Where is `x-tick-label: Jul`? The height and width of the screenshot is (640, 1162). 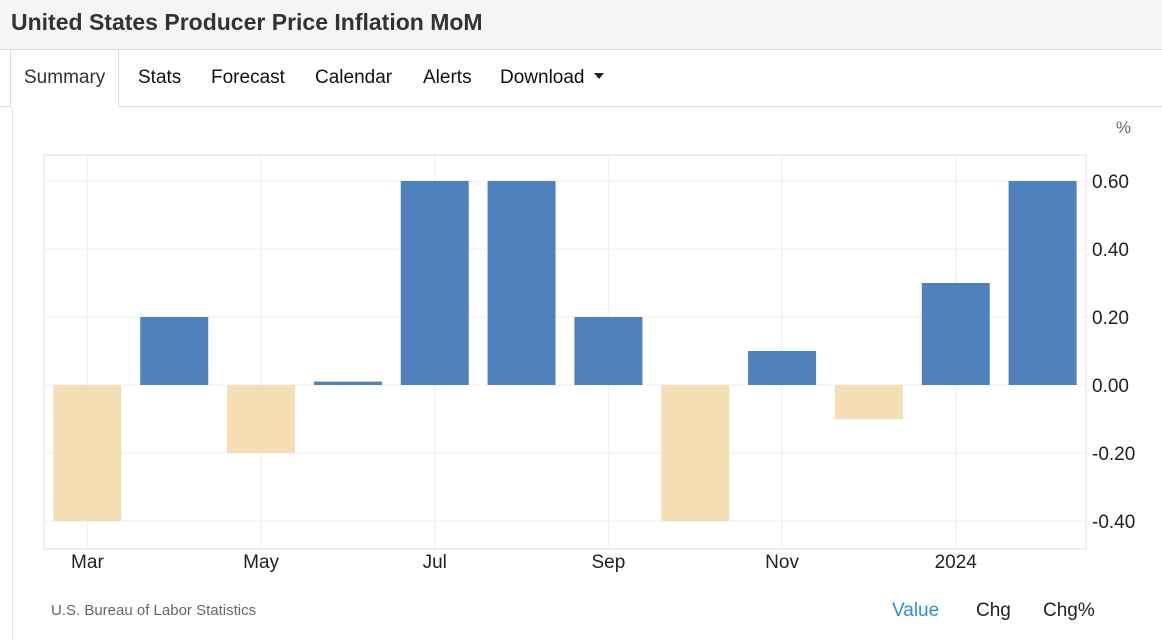 x-tick-label: Jul is located at coordinates (435, 562).